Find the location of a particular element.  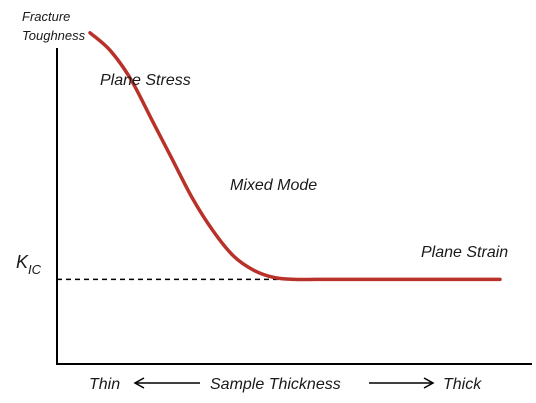

right-arrow is located at coordinates (402, 383).